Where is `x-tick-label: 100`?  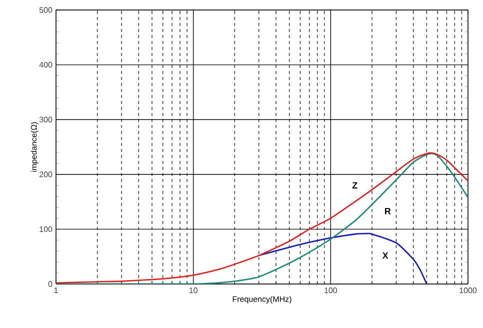
x-tick-label: 100 is located at coordinates (331, 291).